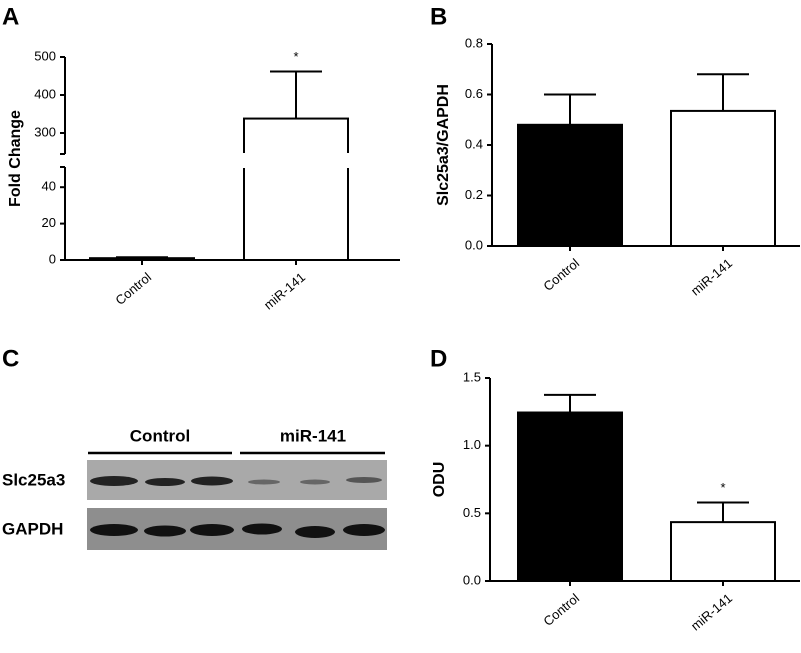 Image resolution: width=801 pixels, height=653 pixels. Describe the element at coordinates (474, 42) in the screenshot. I see `y-tick-label: 0.8` at that location.